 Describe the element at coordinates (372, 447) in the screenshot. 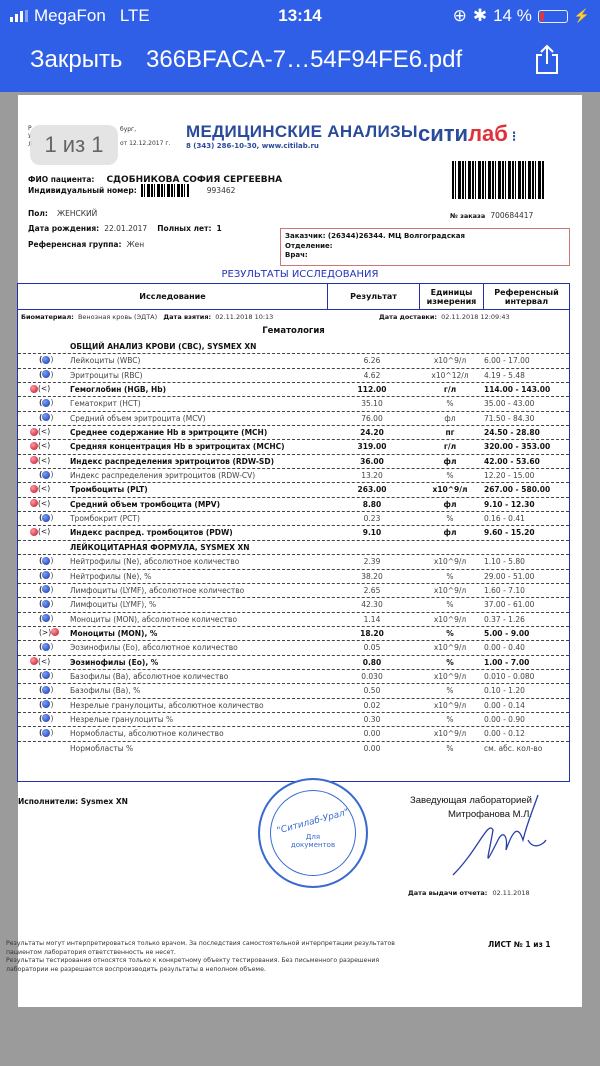

I see `test-result: 319.00` at that location.